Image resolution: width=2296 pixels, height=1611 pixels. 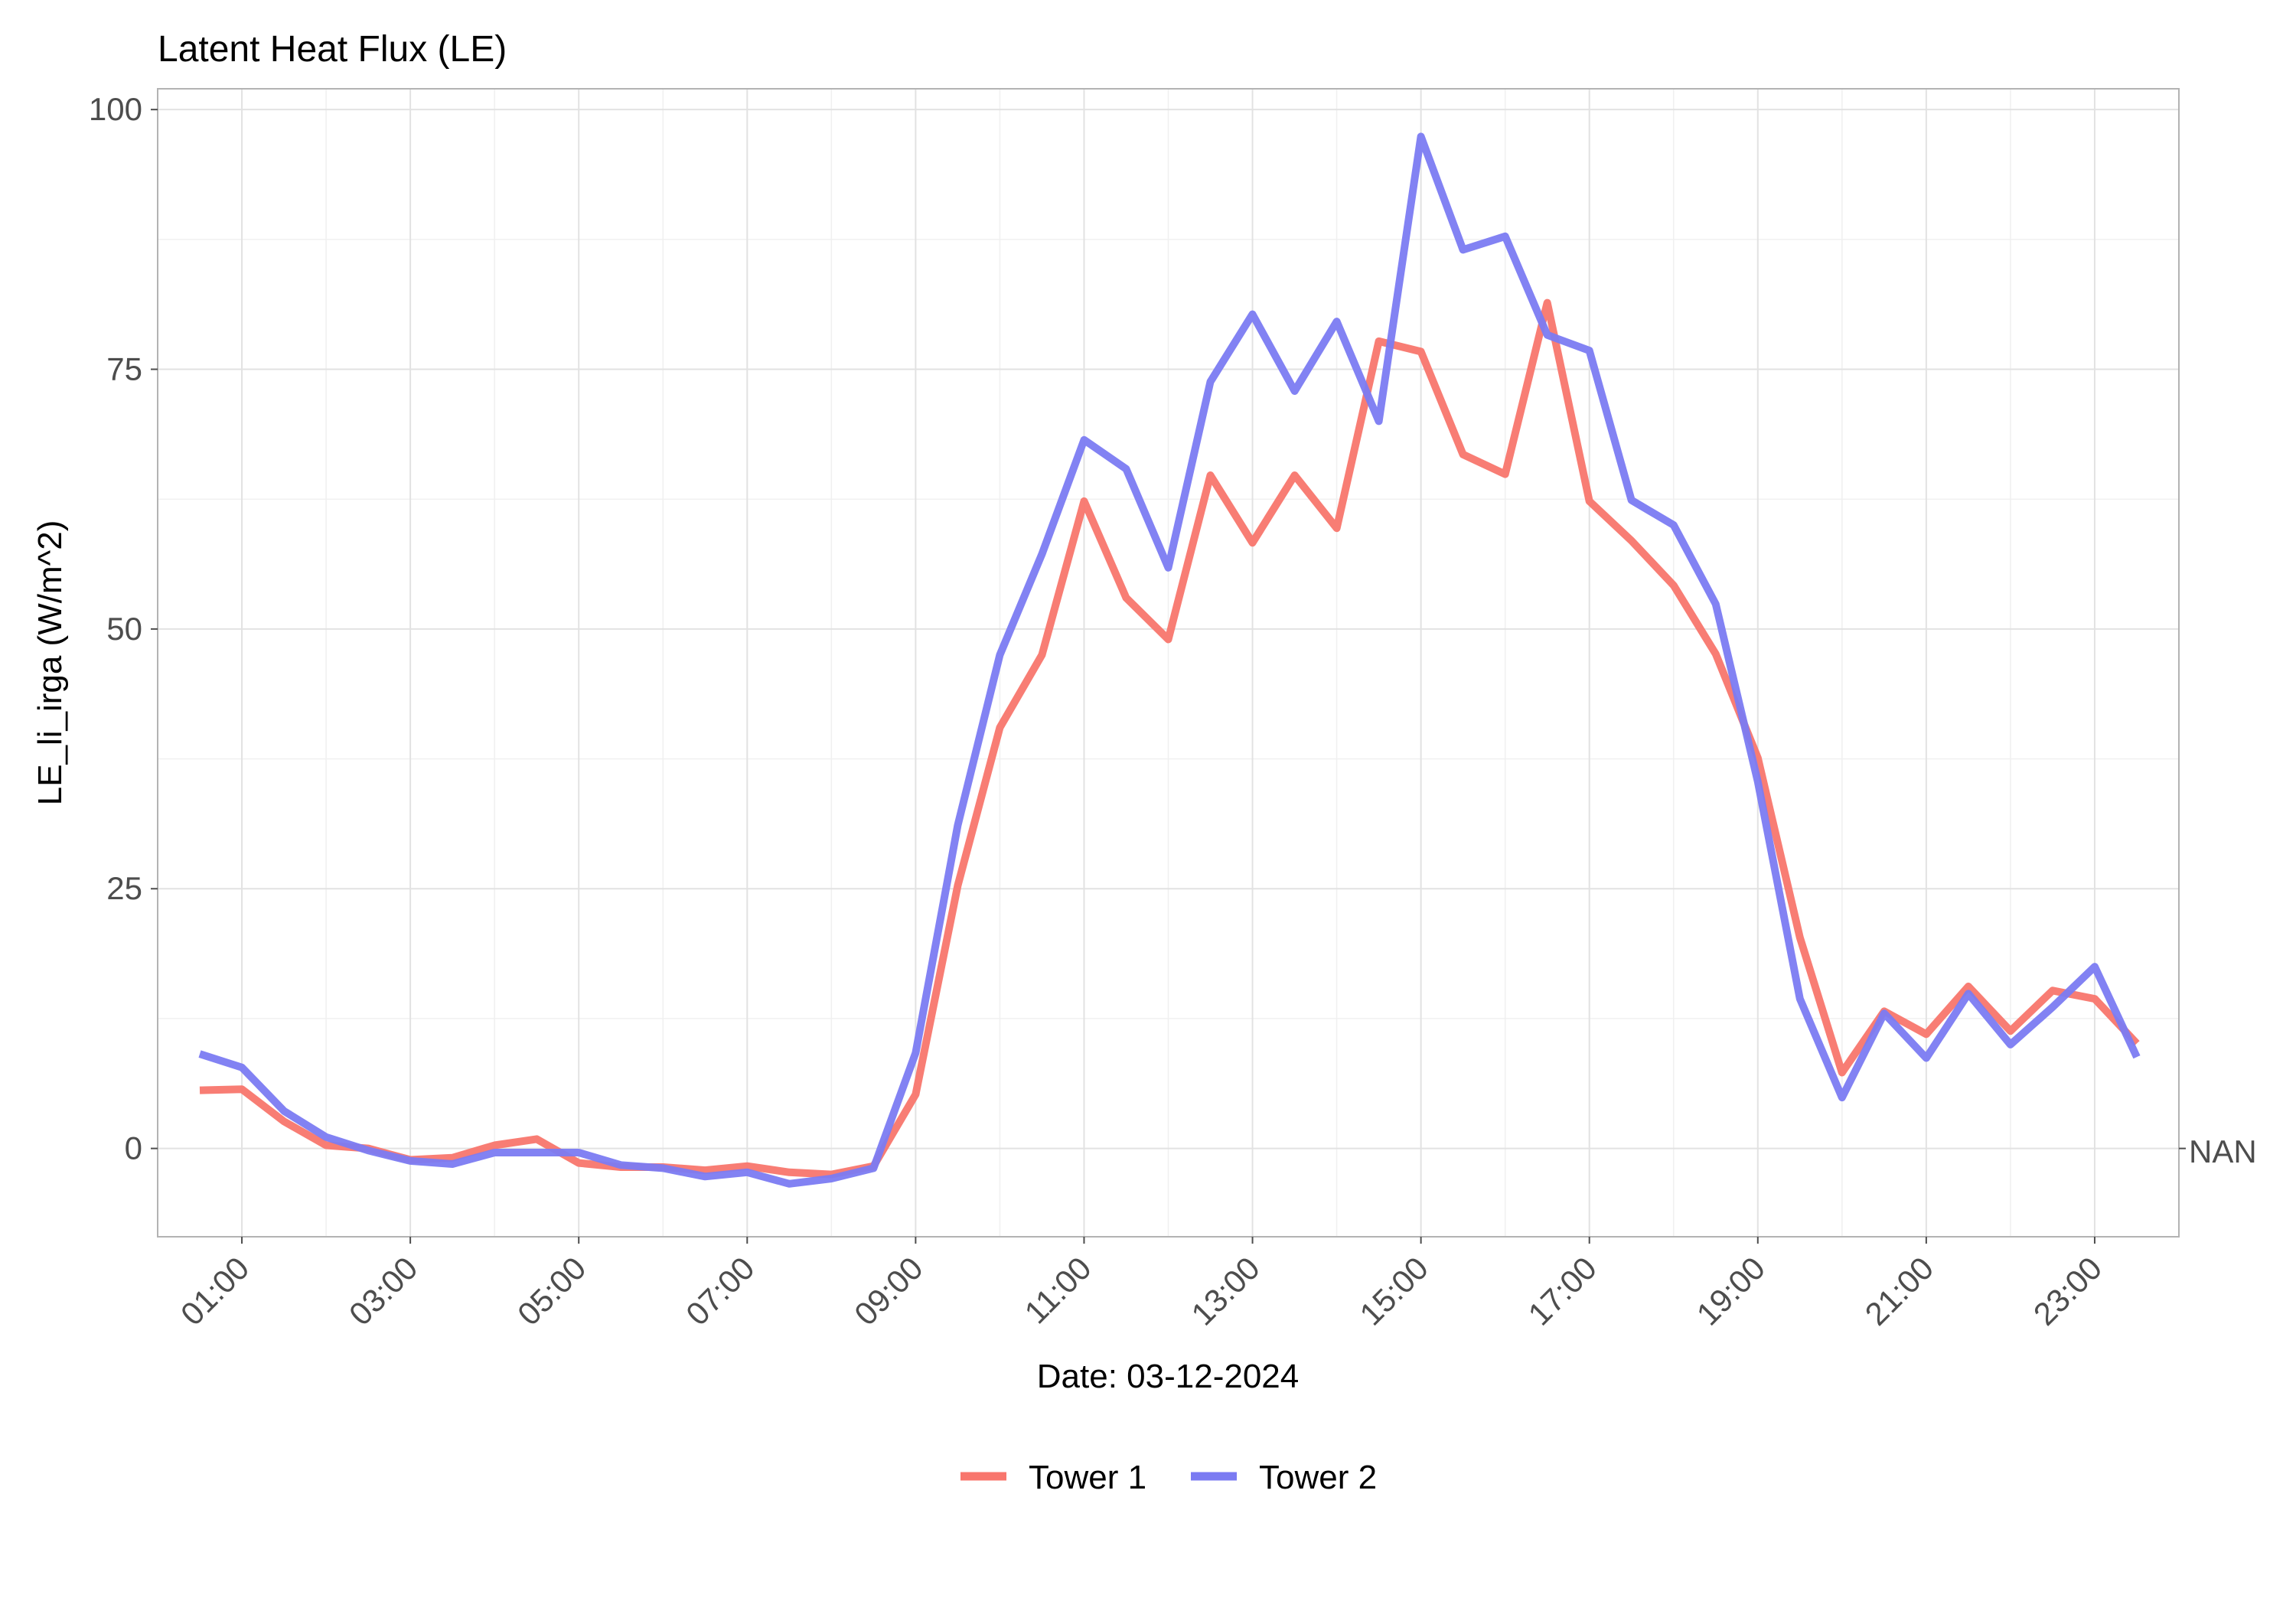 What do you see at coordinates (115, 109) in the screenshot?
I see `y-tick-label: 100` at bounding box center [115, 109].